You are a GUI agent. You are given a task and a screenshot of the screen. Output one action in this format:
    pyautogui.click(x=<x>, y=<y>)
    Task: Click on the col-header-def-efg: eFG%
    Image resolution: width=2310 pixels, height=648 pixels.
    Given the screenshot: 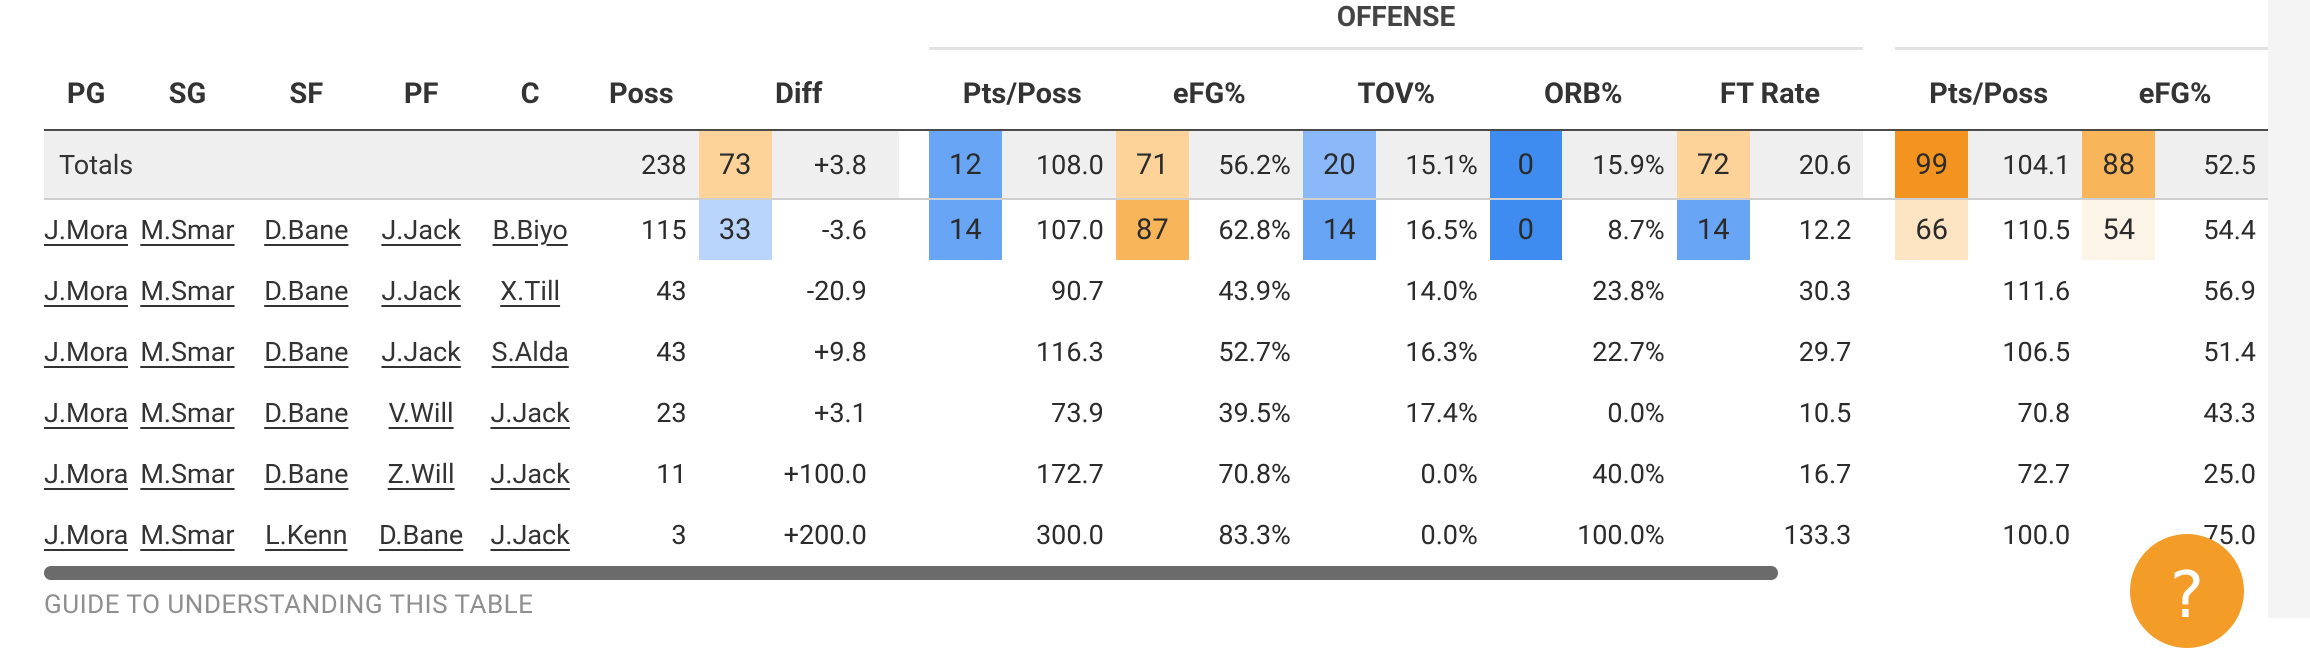 What is the action you would take?
    pyautogui.click(x=2175, y=94)
    